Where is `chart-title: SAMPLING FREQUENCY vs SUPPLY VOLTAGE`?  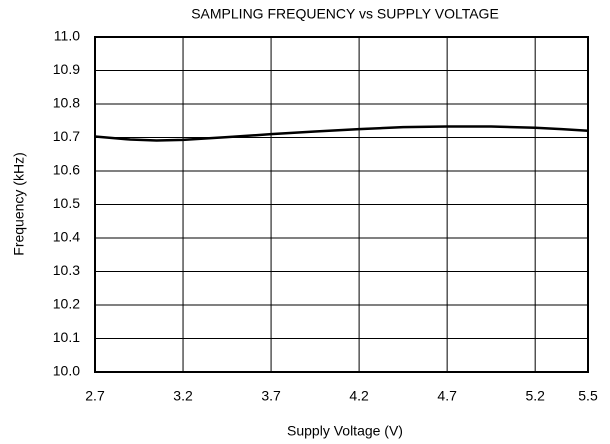 chart-title: SAMPLING FREQUENCY vs SUPPLY VOLTAGE is located at coordinates (345, 14).